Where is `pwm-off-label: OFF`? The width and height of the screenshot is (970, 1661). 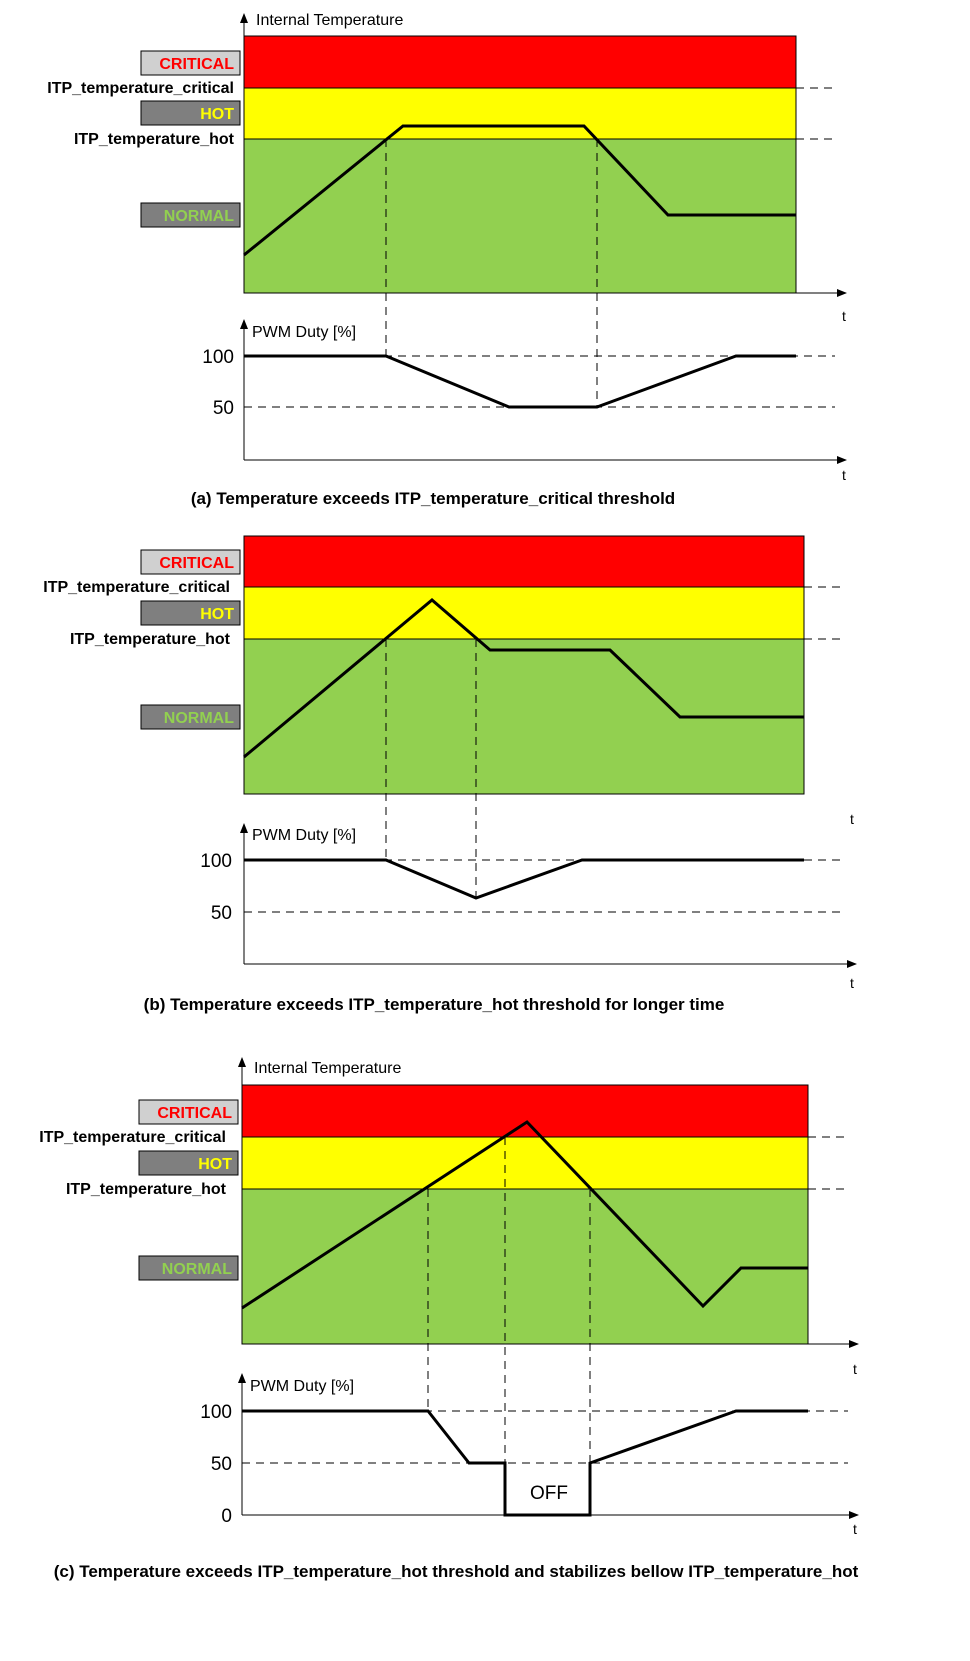 pwm-off-label: OFF is located at coordinates (549, 1493).